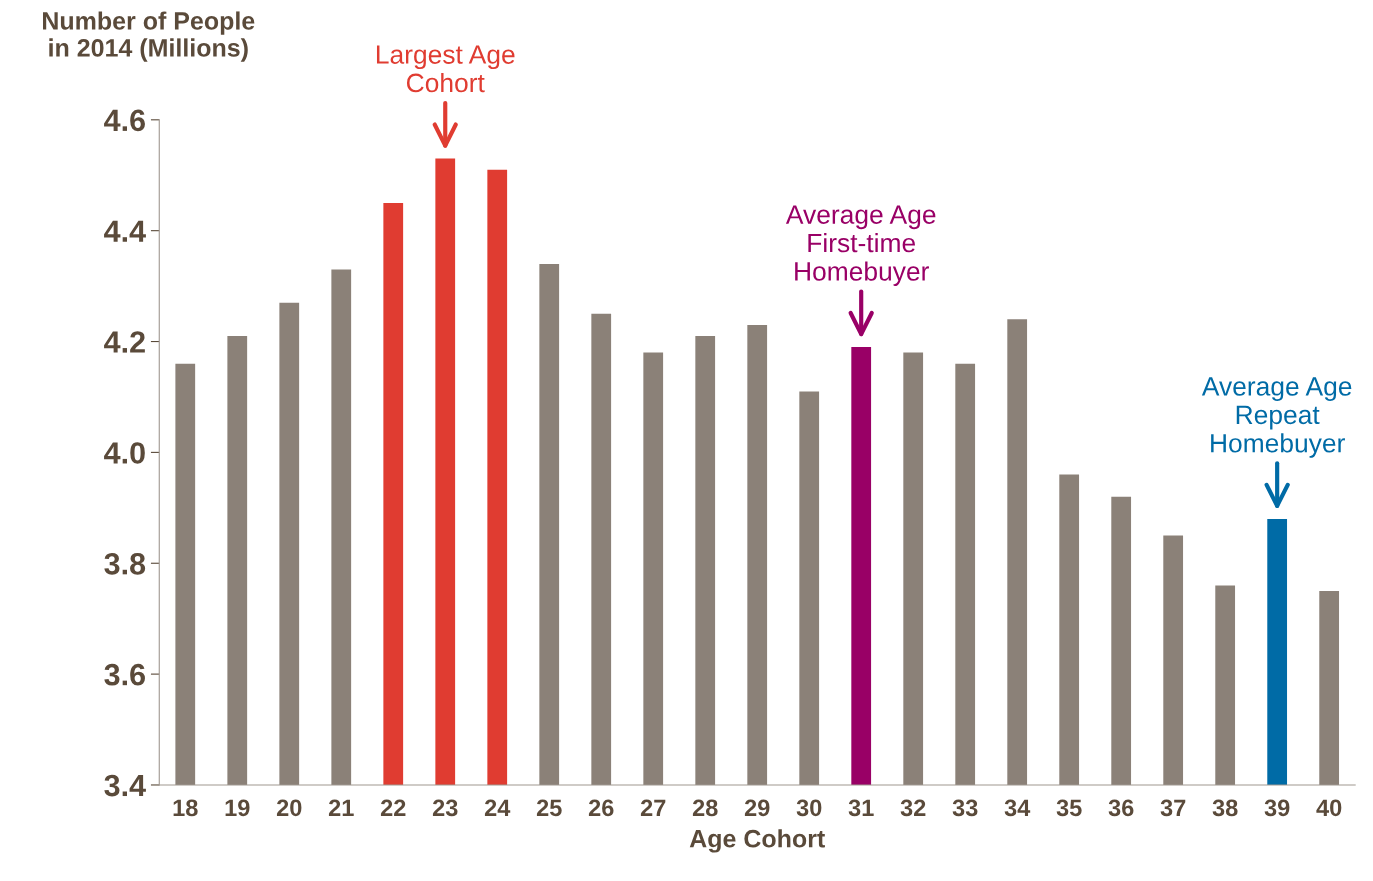 The height and width of the screenshot is (881, 1373). What do you see at coordinates (1276, 417) in the screenshot?
I see `annotation: Average Age Repeat Homebuyer` at bounding box center [1276, 417].